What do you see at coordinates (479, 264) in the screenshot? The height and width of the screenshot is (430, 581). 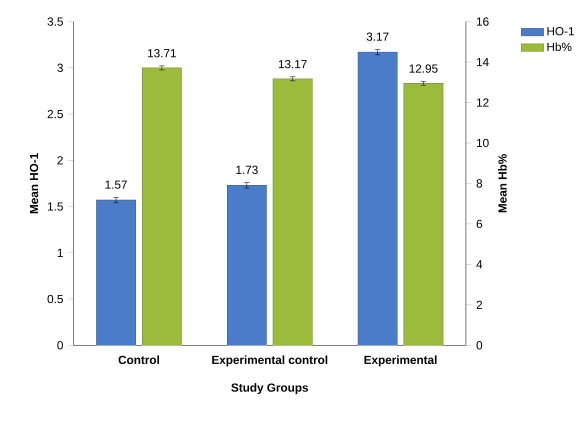 I see `y2-tick-label: 4` at bounding box center [479, 264].